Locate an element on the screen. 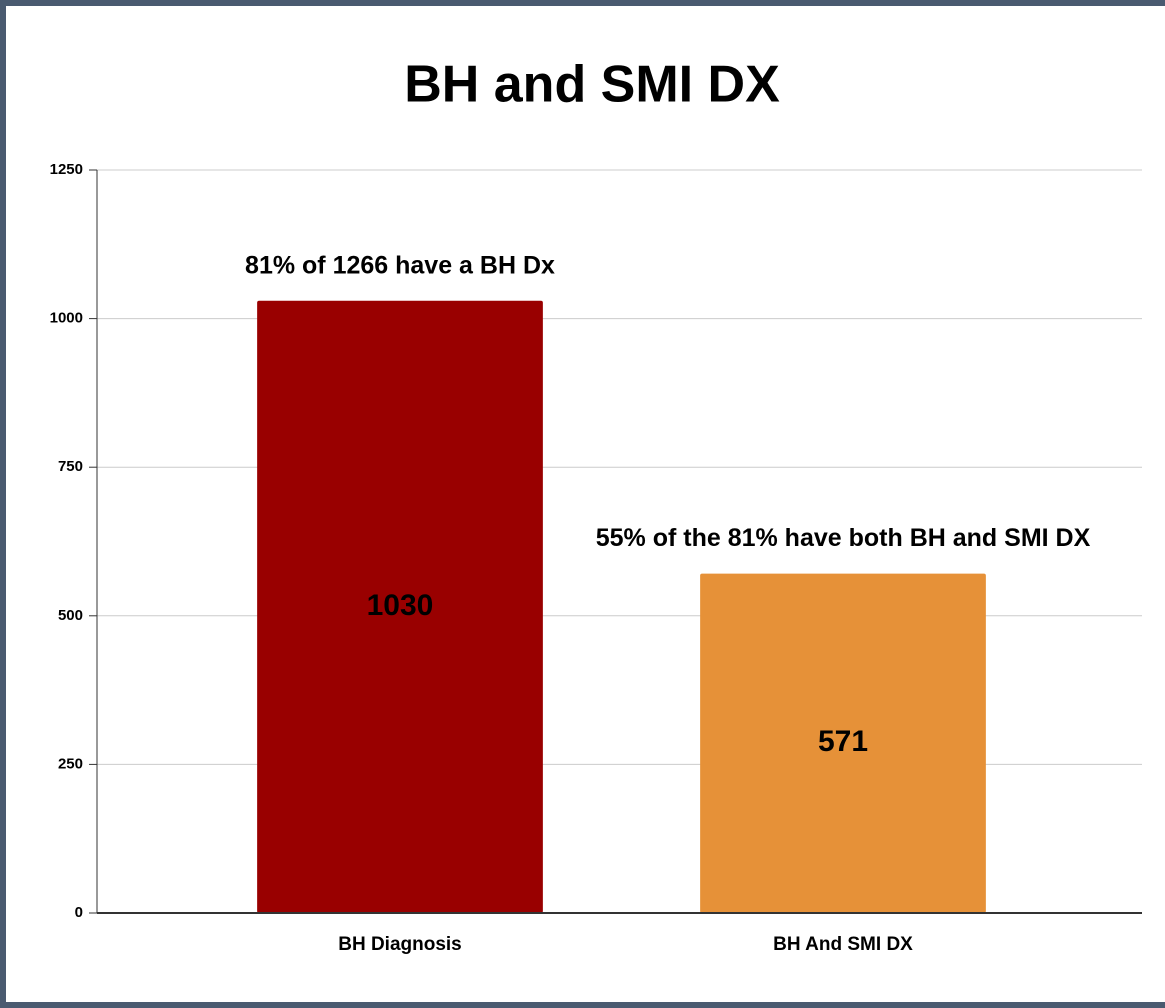 Image resolution: width=1165 pixels, height=1008 pixels. x-tick-label: BH Diagnosis is located at coordinates (400, 944).